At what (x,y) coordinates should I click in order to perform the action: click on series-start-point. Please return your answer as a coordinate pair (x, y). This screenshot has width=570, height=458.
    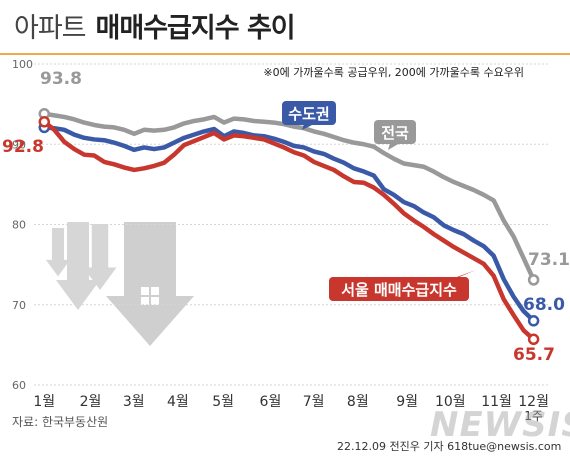
    Looking at the image, I should click on (44, 122).